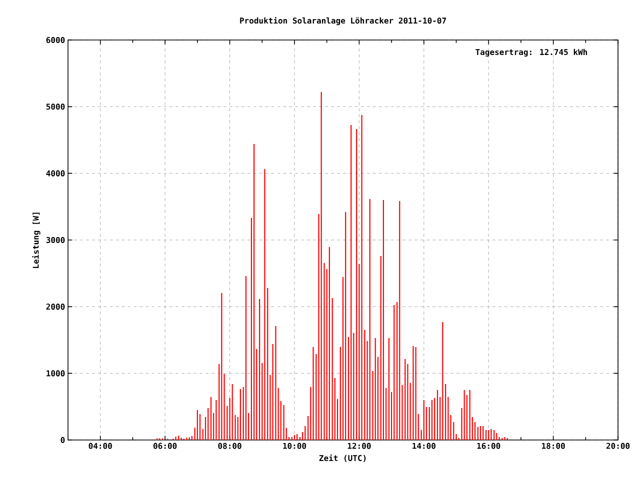 The width and height of the screenshot is (640, 480). I want to click on x-axis-title: Zeit (UTC), so click(342, 458).